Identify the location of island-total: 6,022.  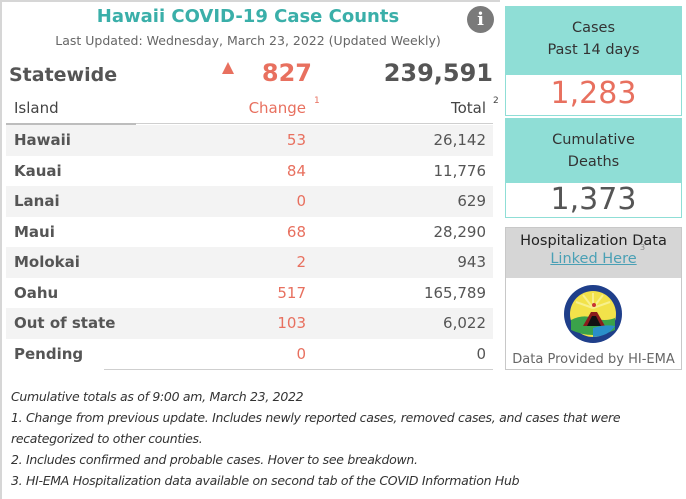
(464, 323).